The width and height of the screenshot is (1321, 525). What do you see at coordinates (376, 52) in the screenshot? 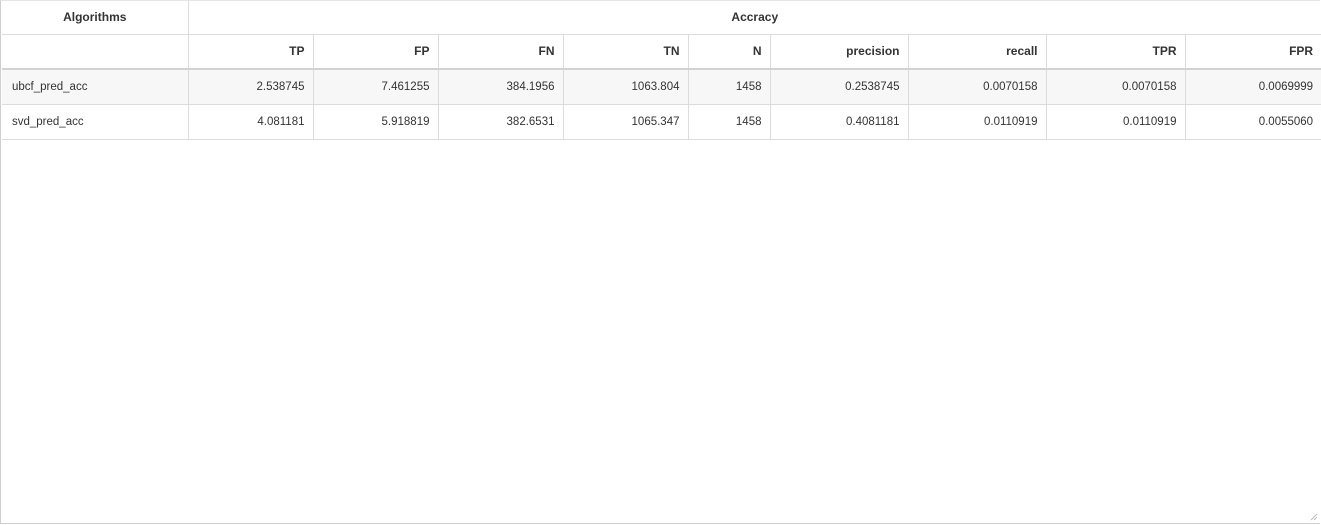
I see `column-header-fp: FP` at bounding box center [376, 52].